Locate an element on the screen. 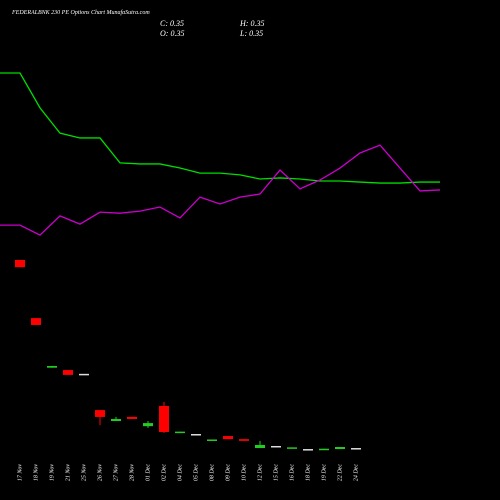  x-tick-label: 21 Nov is located at coordinates (68, 473).